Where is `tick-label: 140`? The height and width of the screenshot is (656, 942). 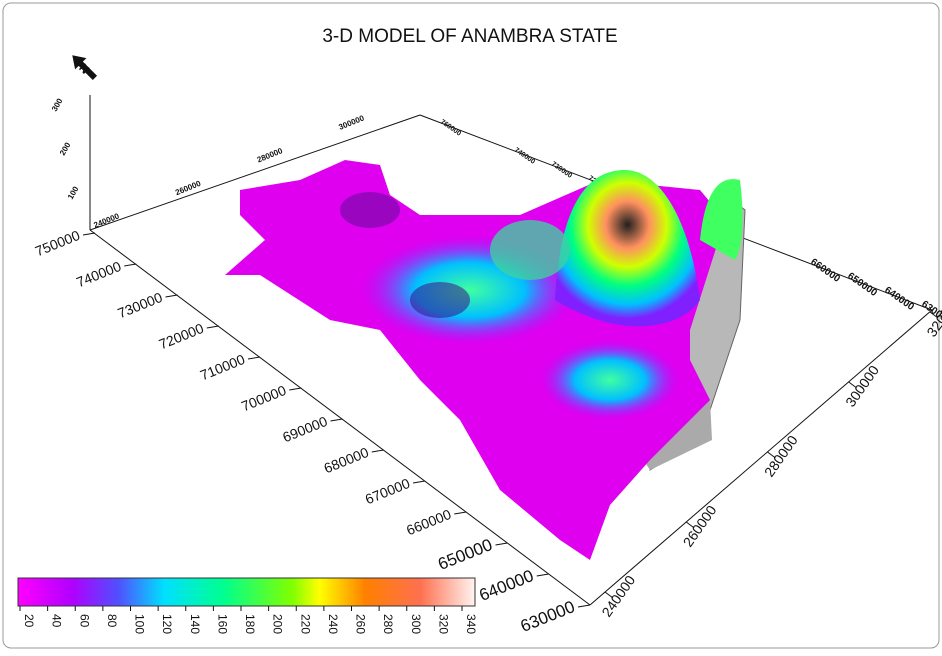
tick-label: 140 is located at coordinates (195, 624).